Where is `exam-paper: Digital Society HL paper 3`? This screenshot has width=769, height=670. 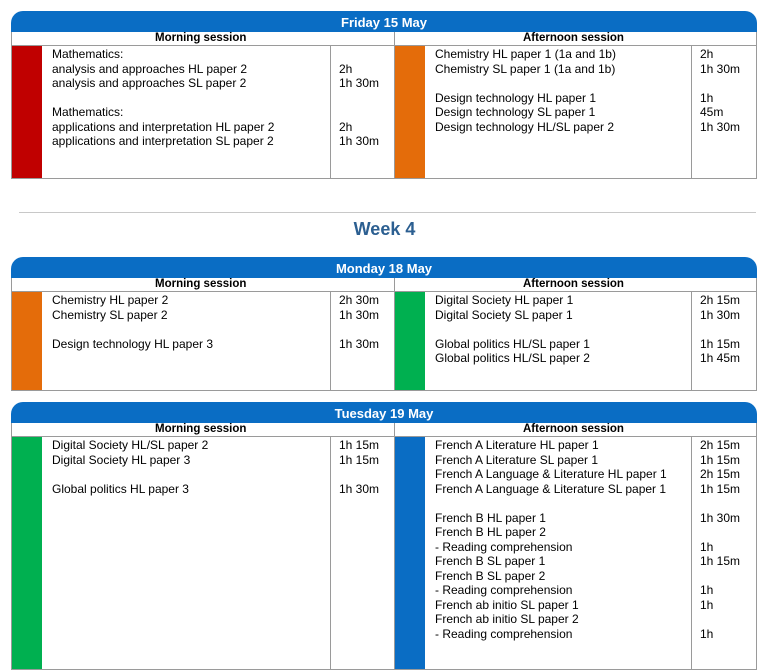 exam-paper: Digital Society HL paper 3 is located at coordinates (121, 459).